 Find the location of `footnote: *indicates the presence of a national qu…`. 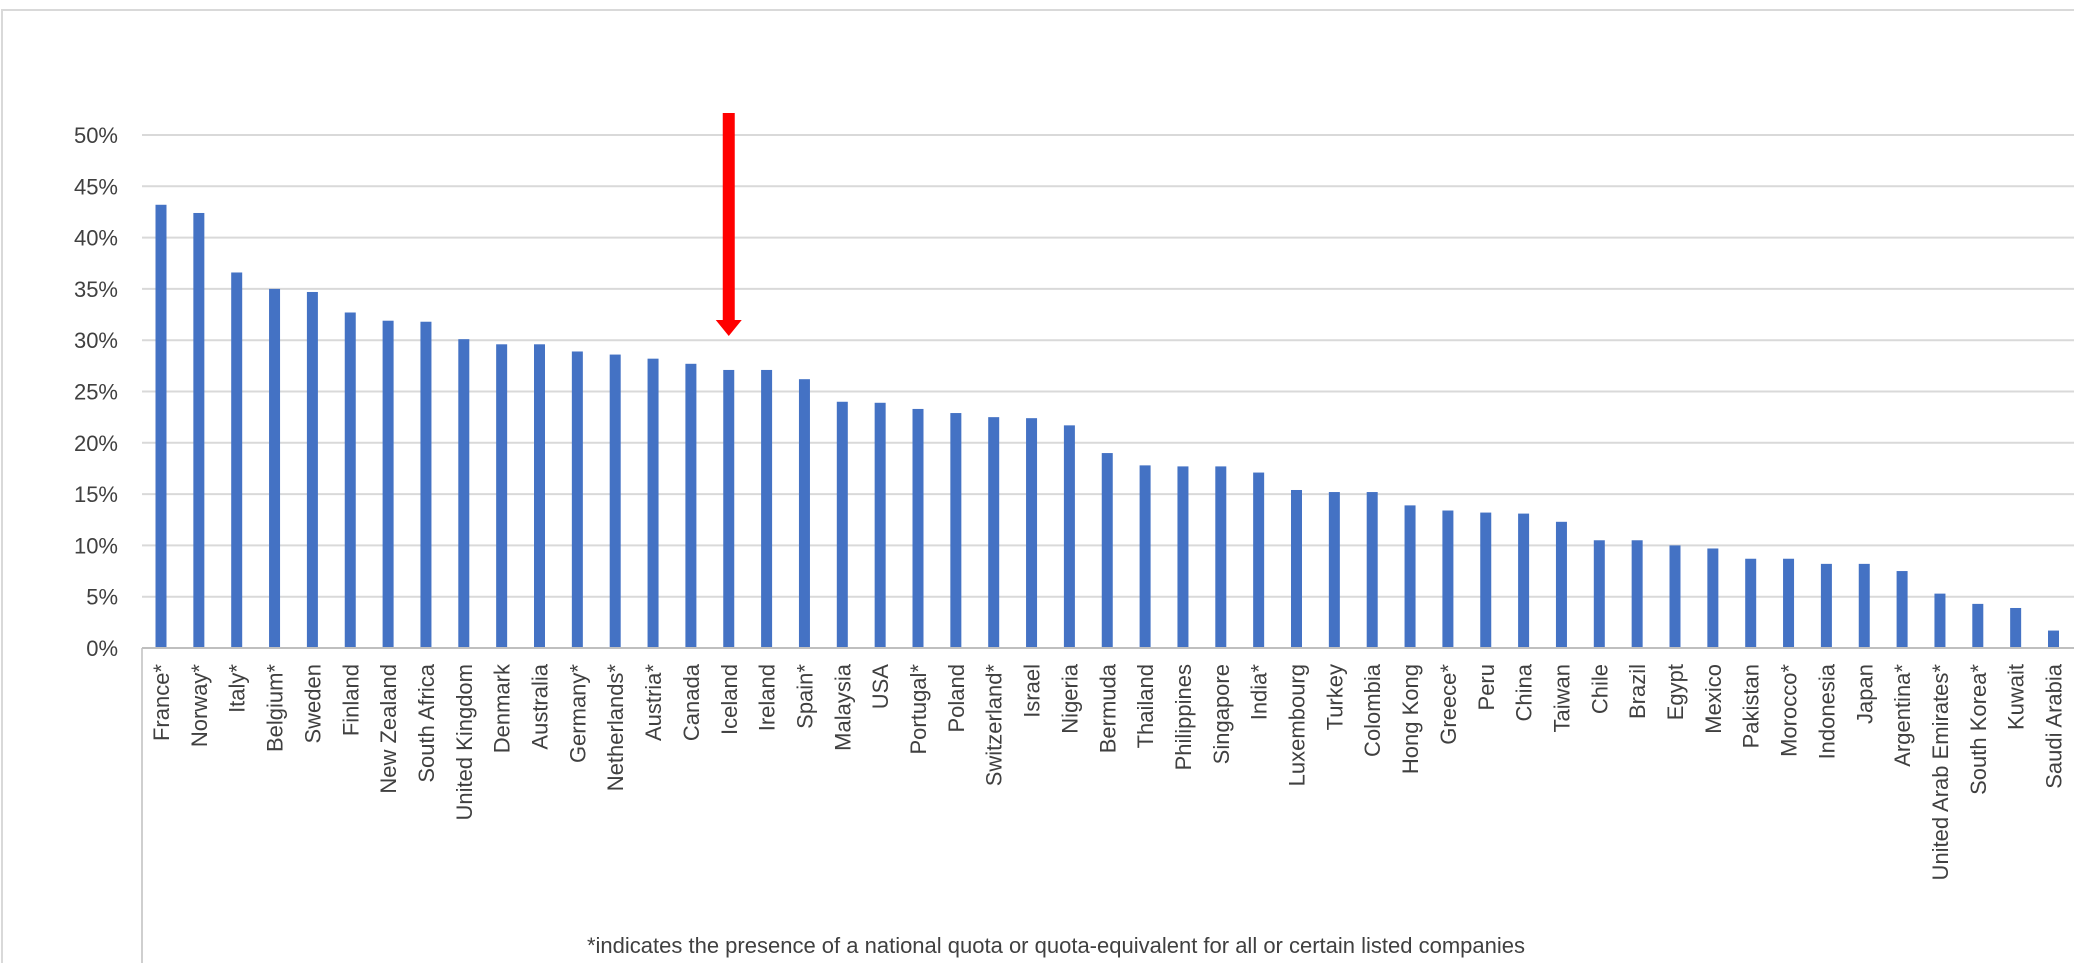

footnote: *indicates the presence of a national qu… is located at coordinates (1056, 945).